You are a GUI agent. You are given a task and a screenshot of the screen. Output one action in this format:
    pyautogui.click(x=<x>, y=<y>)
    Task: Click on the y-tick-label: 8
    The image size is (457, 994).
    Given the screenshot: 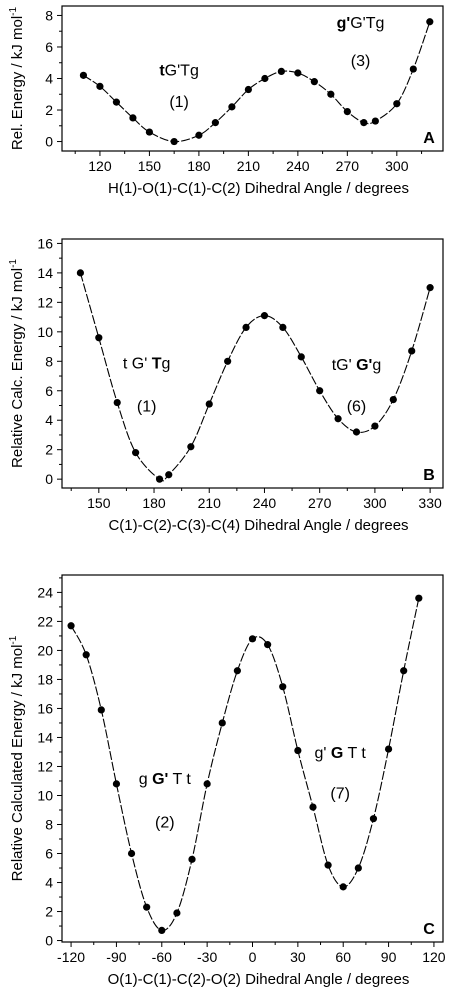 What is the action you would take?
    pyautogui.click(x=49, y=15)
    